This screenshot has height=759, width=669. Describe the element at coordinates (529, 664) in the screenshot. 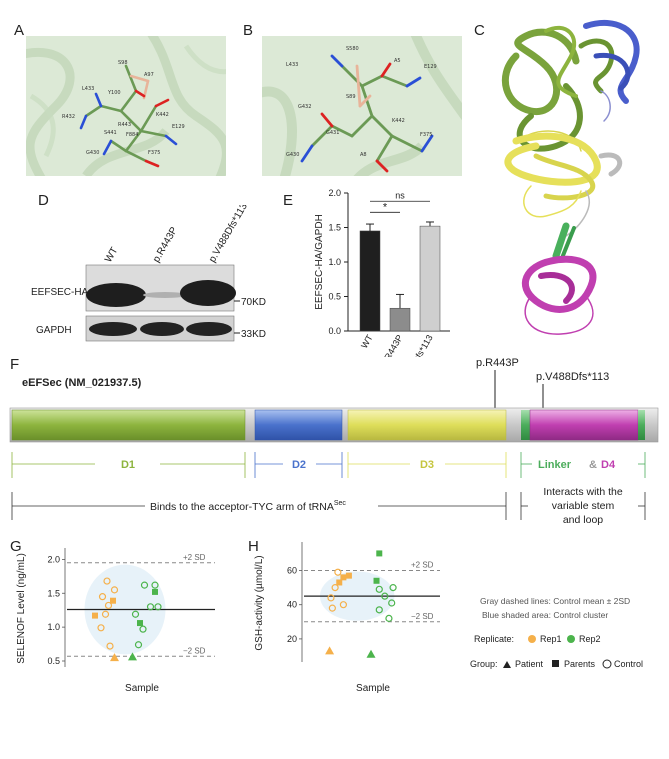

I see `legend-patient-label: Patient` at that location.